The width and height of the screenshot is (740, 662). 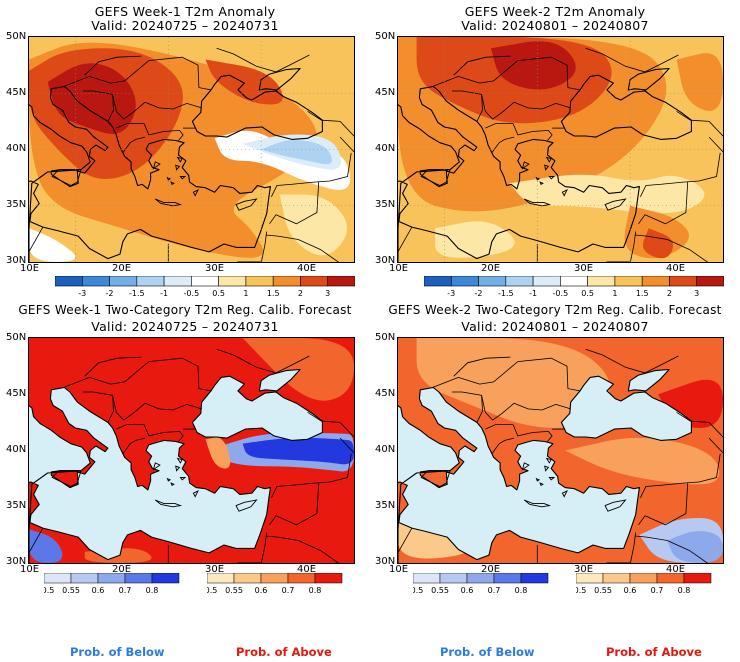 I want to click on lon-label: 30E, so click(x=215, y=268).